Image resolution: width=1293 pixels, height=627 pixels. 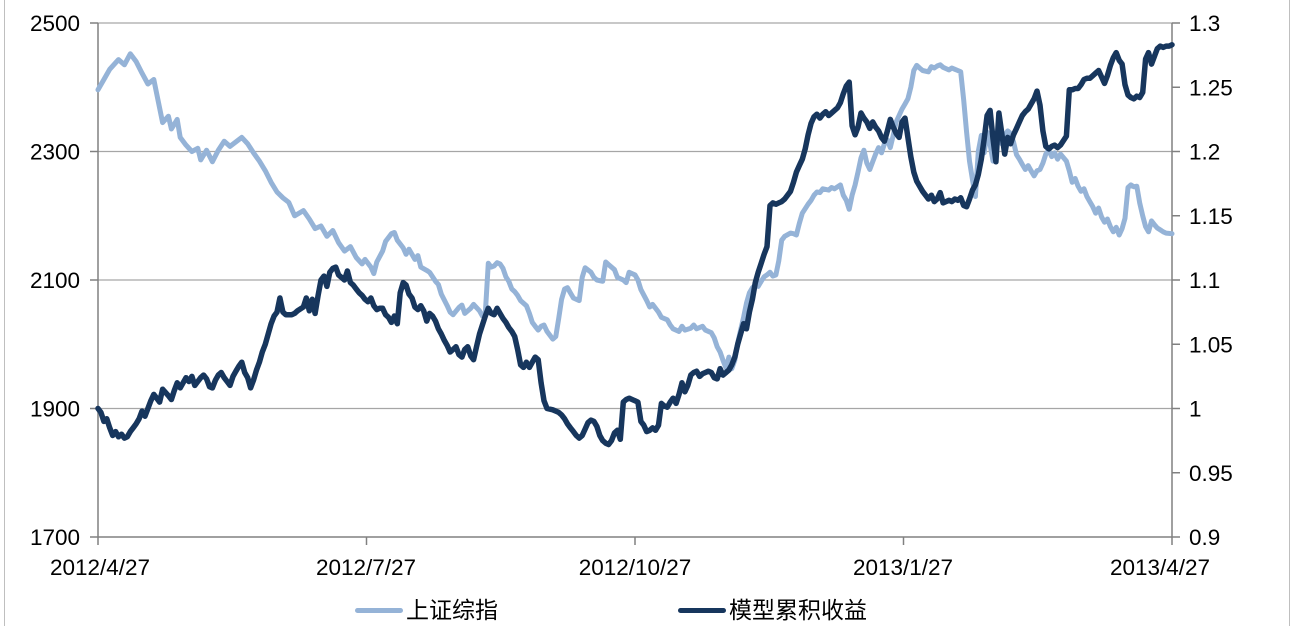 I want to click on x-axis-tick-label: 2012/4/27, so click(x=100, y=567).